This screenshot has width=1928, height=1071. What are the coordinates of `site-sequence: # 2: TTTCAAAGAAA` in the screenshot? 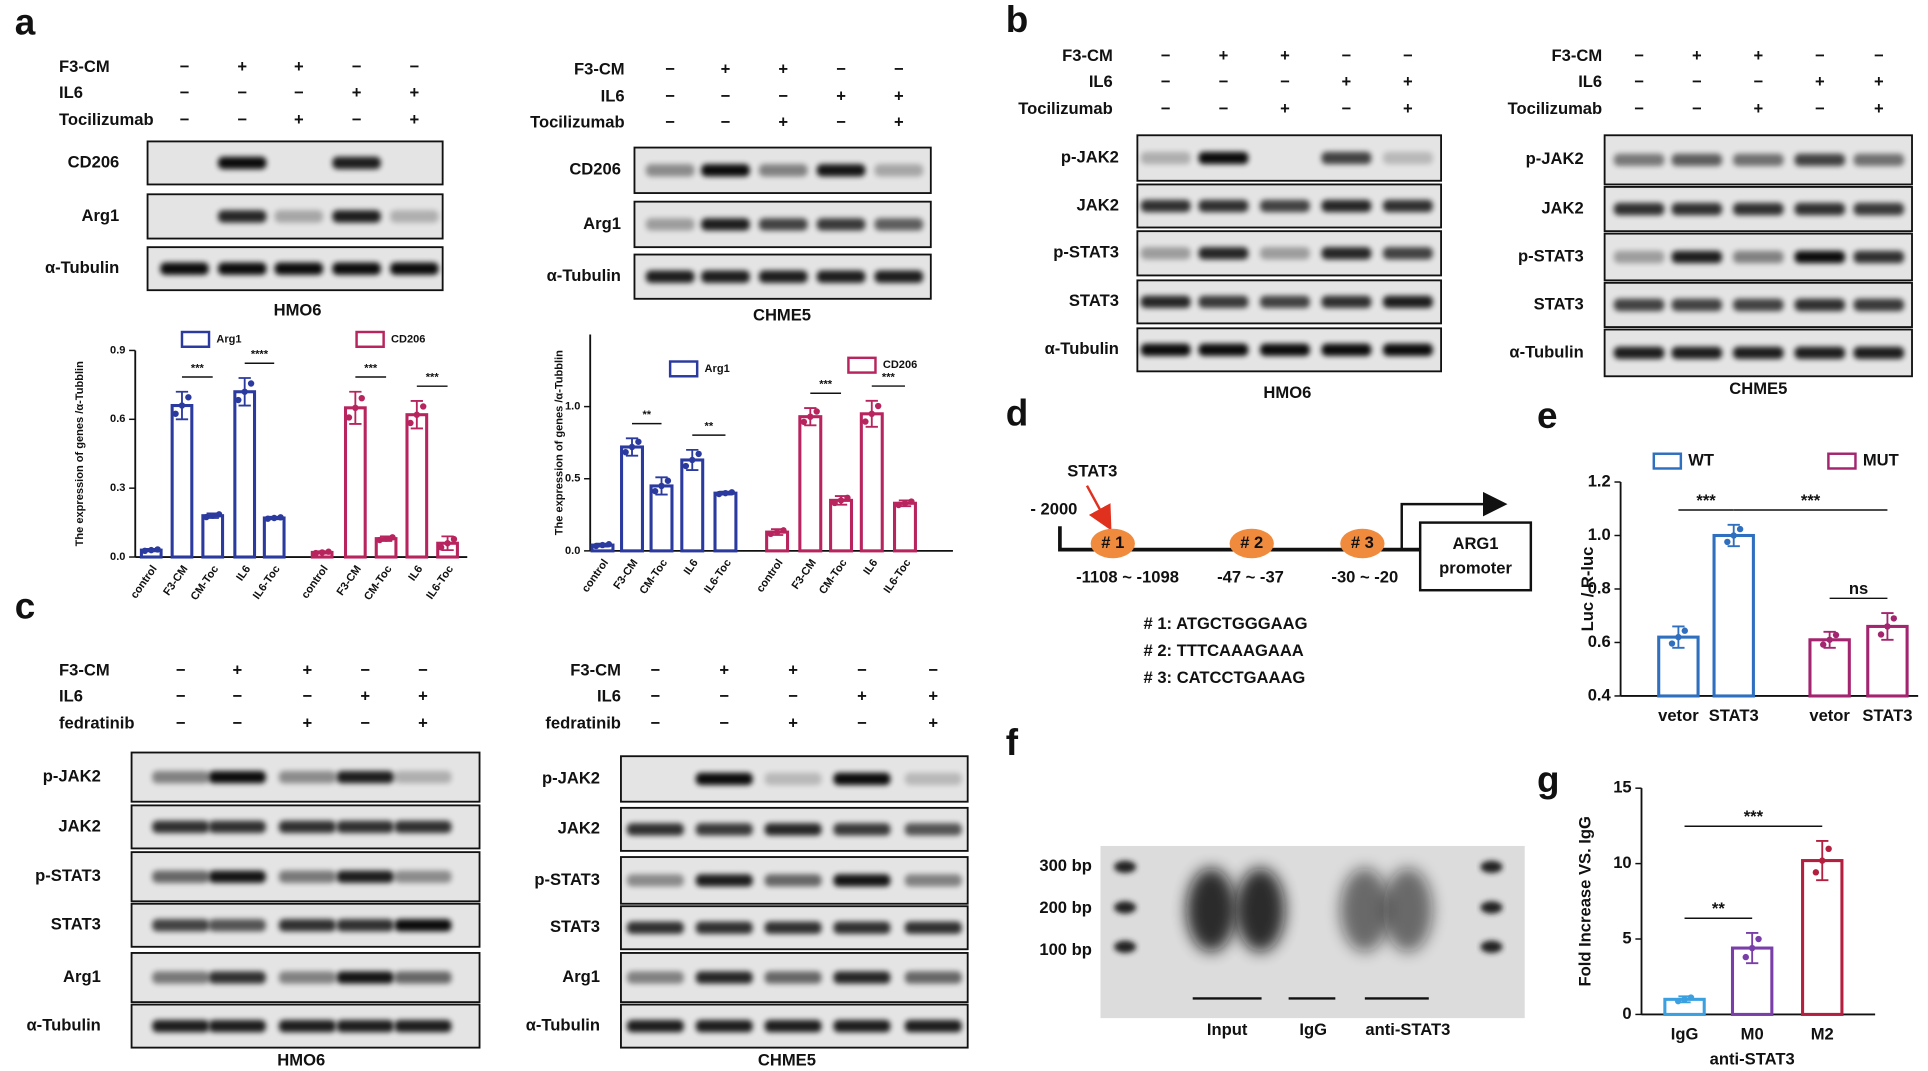 It's located at (1224, 650).